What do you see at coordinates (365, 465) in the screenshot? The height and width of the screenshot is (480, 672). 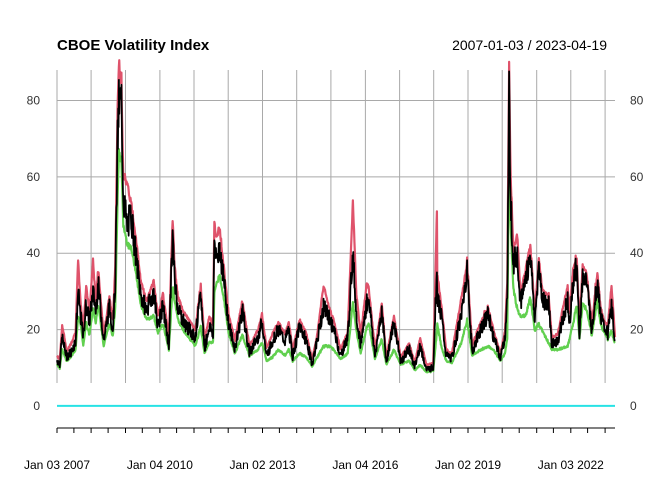 I see `x-tick-label: Jan 04 2016` at bounding box center [365, 465].